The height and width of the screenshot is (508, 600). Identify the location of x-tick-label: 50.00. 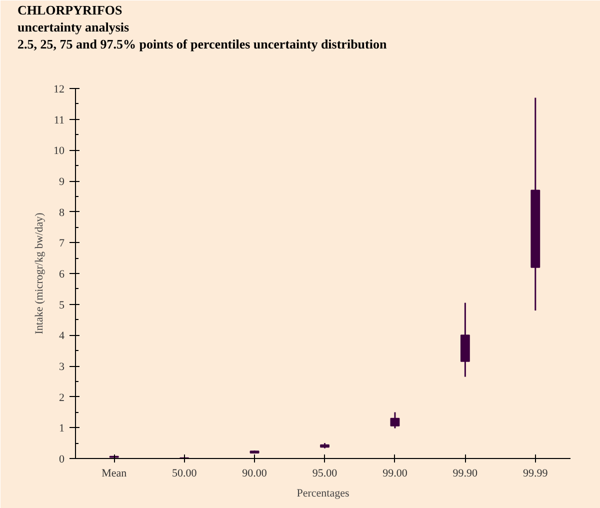
(185, 474).